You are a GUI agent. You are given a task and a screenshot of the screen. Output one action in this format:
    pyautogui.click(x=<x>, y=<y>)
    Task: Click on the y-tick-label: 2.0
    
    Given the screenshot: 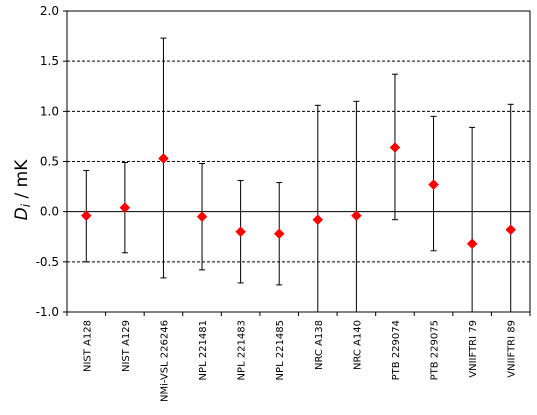 What is the action you would take?
    pyautogui.click(x=49, y=11)
    